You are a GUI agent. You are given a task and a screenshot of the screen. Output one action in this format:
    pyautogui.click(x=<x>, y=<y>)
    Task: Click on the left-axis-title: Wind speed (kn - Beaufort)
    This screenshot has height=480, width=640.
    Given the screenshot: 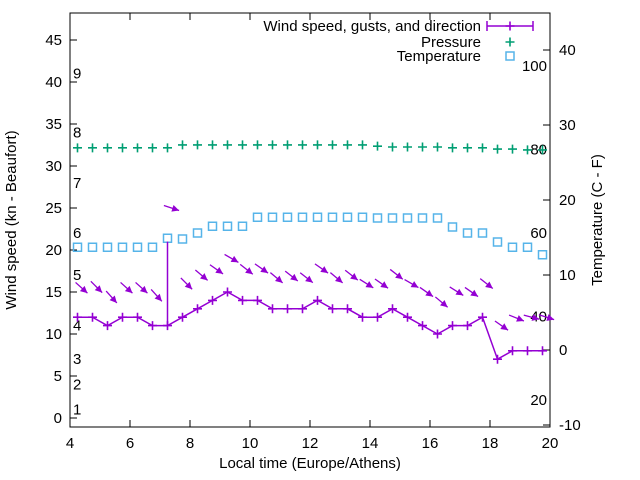 What is the action you would take?
    pyautogui.click(x=11, y=219)
    